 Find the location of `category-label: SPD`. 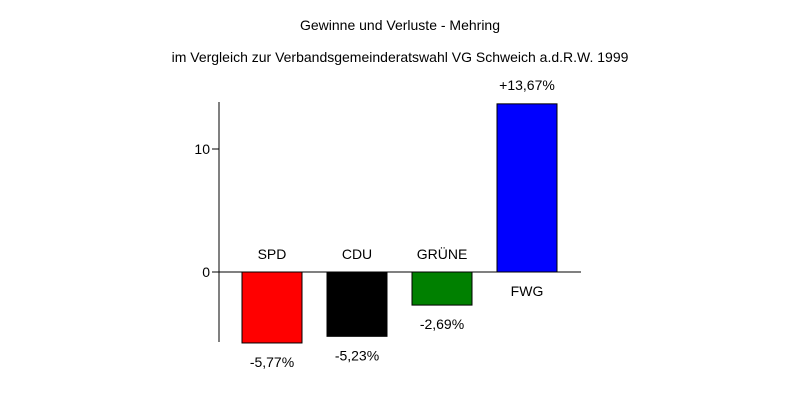

category-label: SPD is located at coordinates (272, 254).